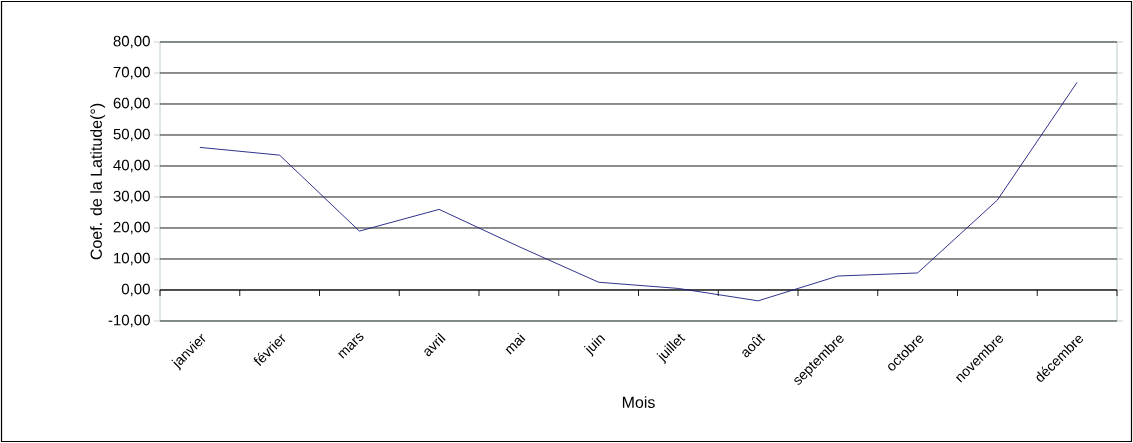  Describe the element at coordinates (135, 290) in the screenshot. I see `y-tick-label: 0,00` at that location.